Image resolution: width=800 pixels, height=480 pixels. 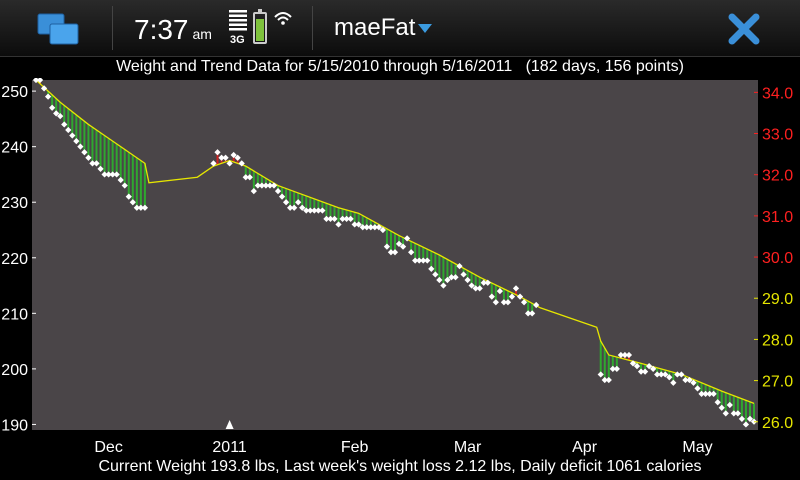 What do you see at coordinates (173, 29) in the screenshot?
I see `clock: 7:37 am` at bounding box center [173, 29].